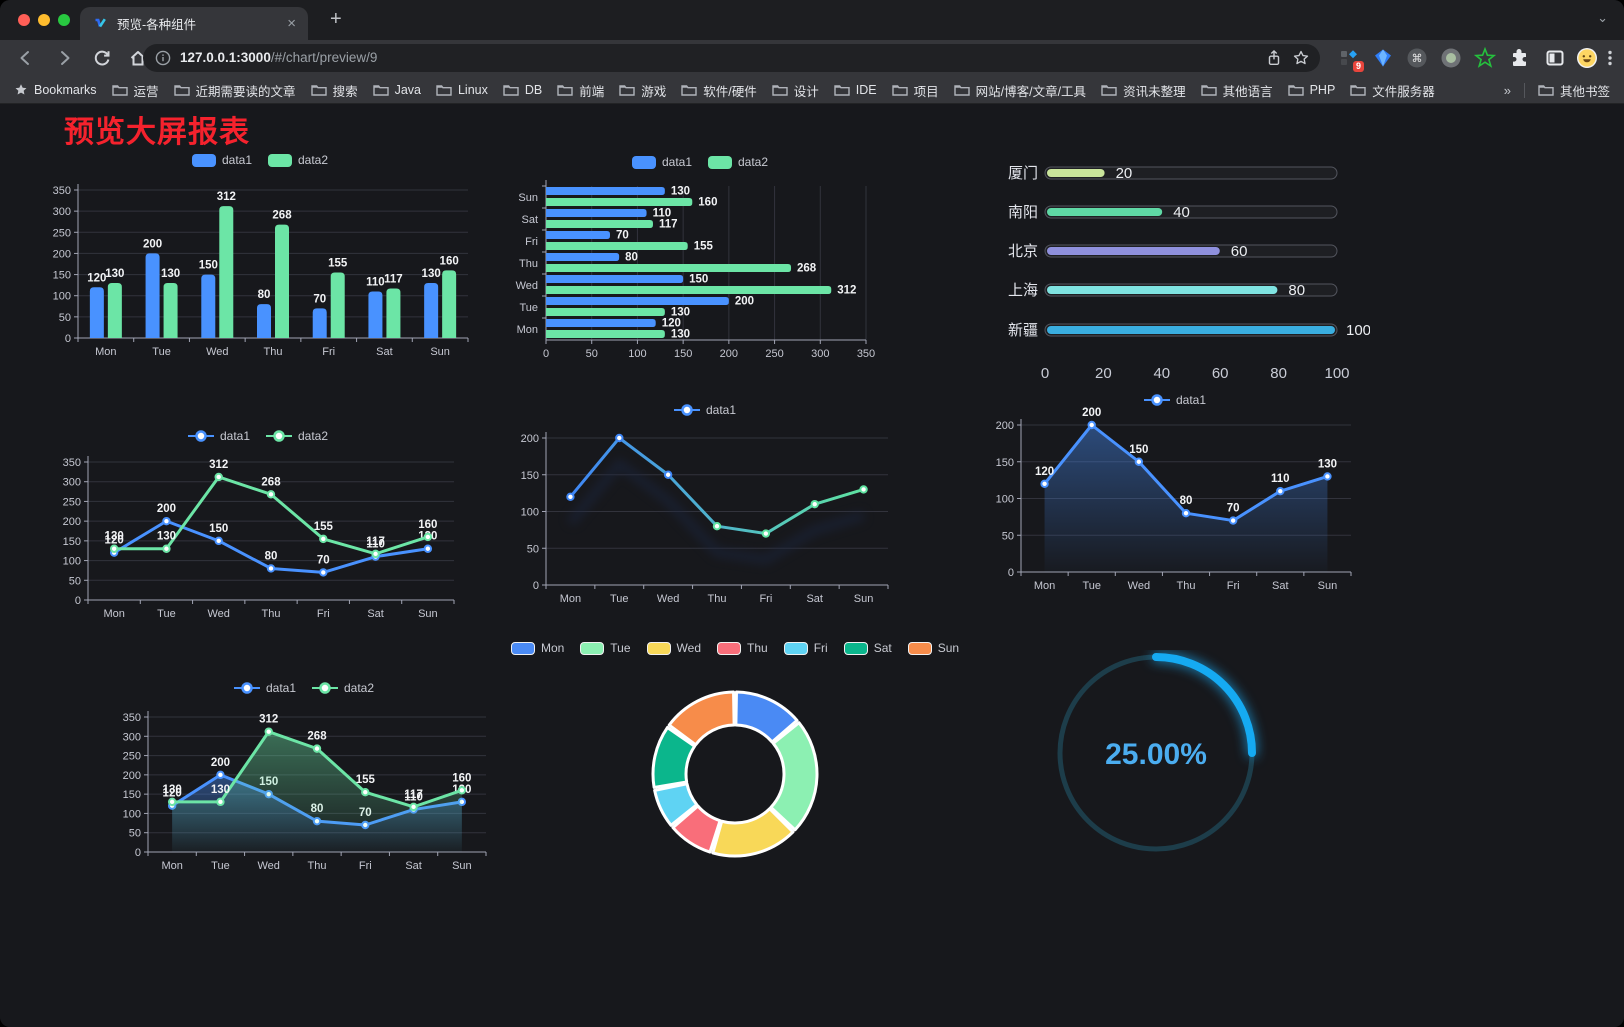  Describe the element at coordinates (620, 648) in the screenshot. I see `legend-label: Tue` at that location.